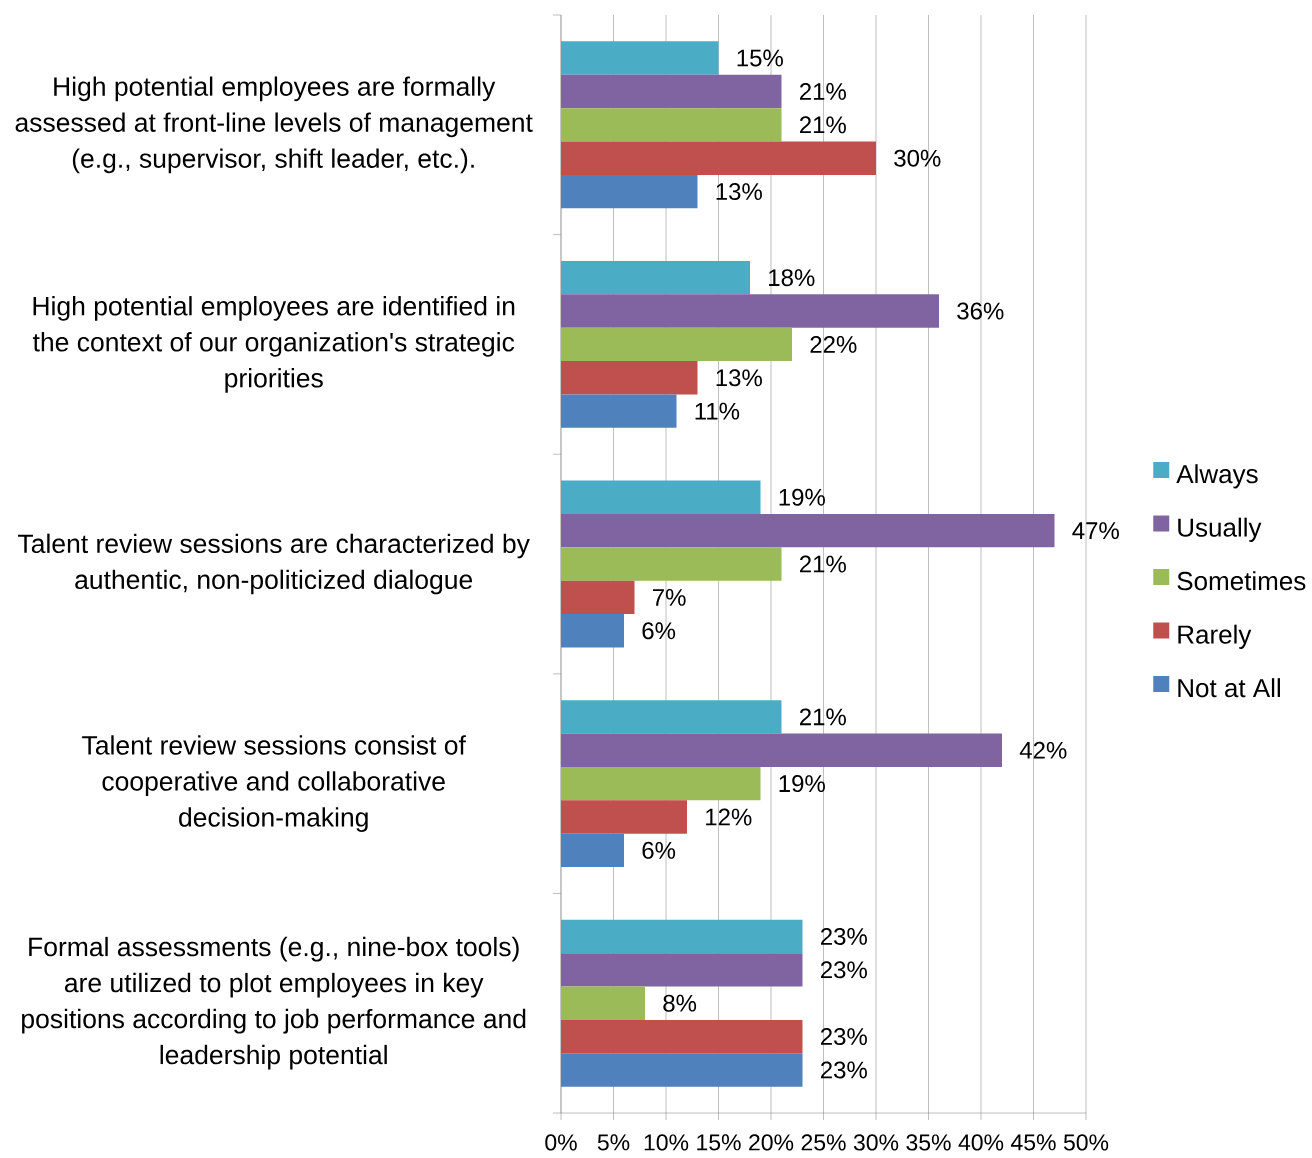  I want to click on data-label: 15%, so click(760, 58).